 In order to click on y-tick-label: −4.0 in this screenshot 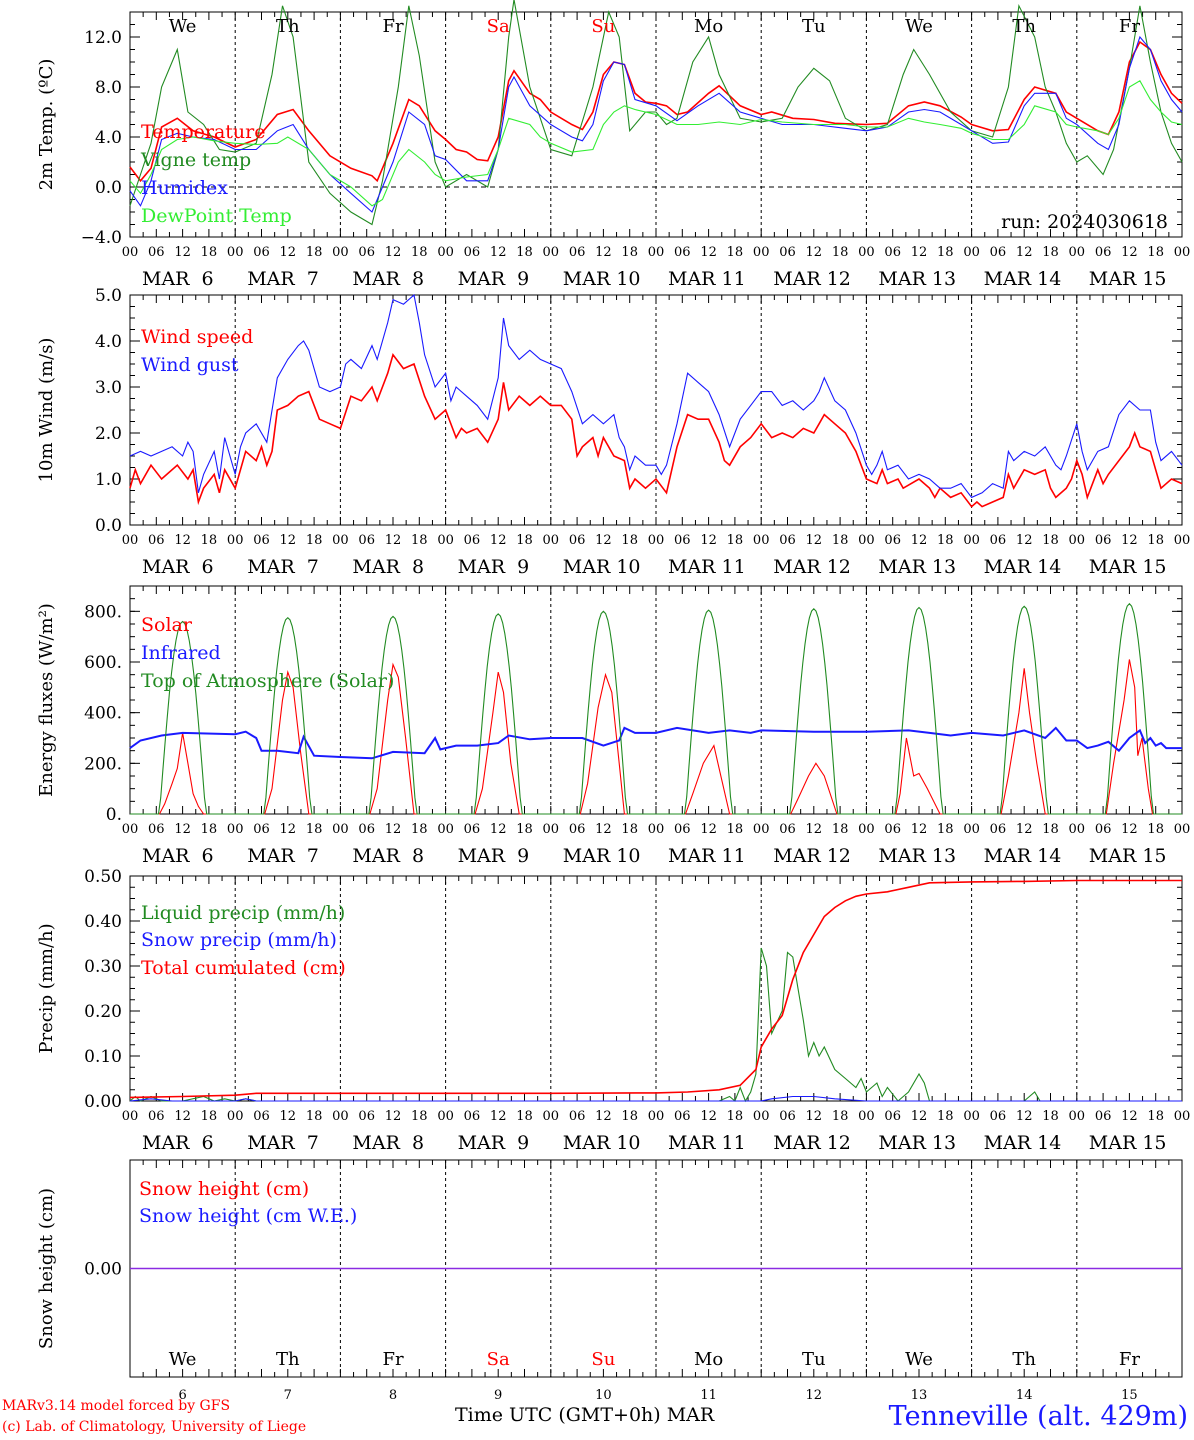, I will do `click(101, 238)`.